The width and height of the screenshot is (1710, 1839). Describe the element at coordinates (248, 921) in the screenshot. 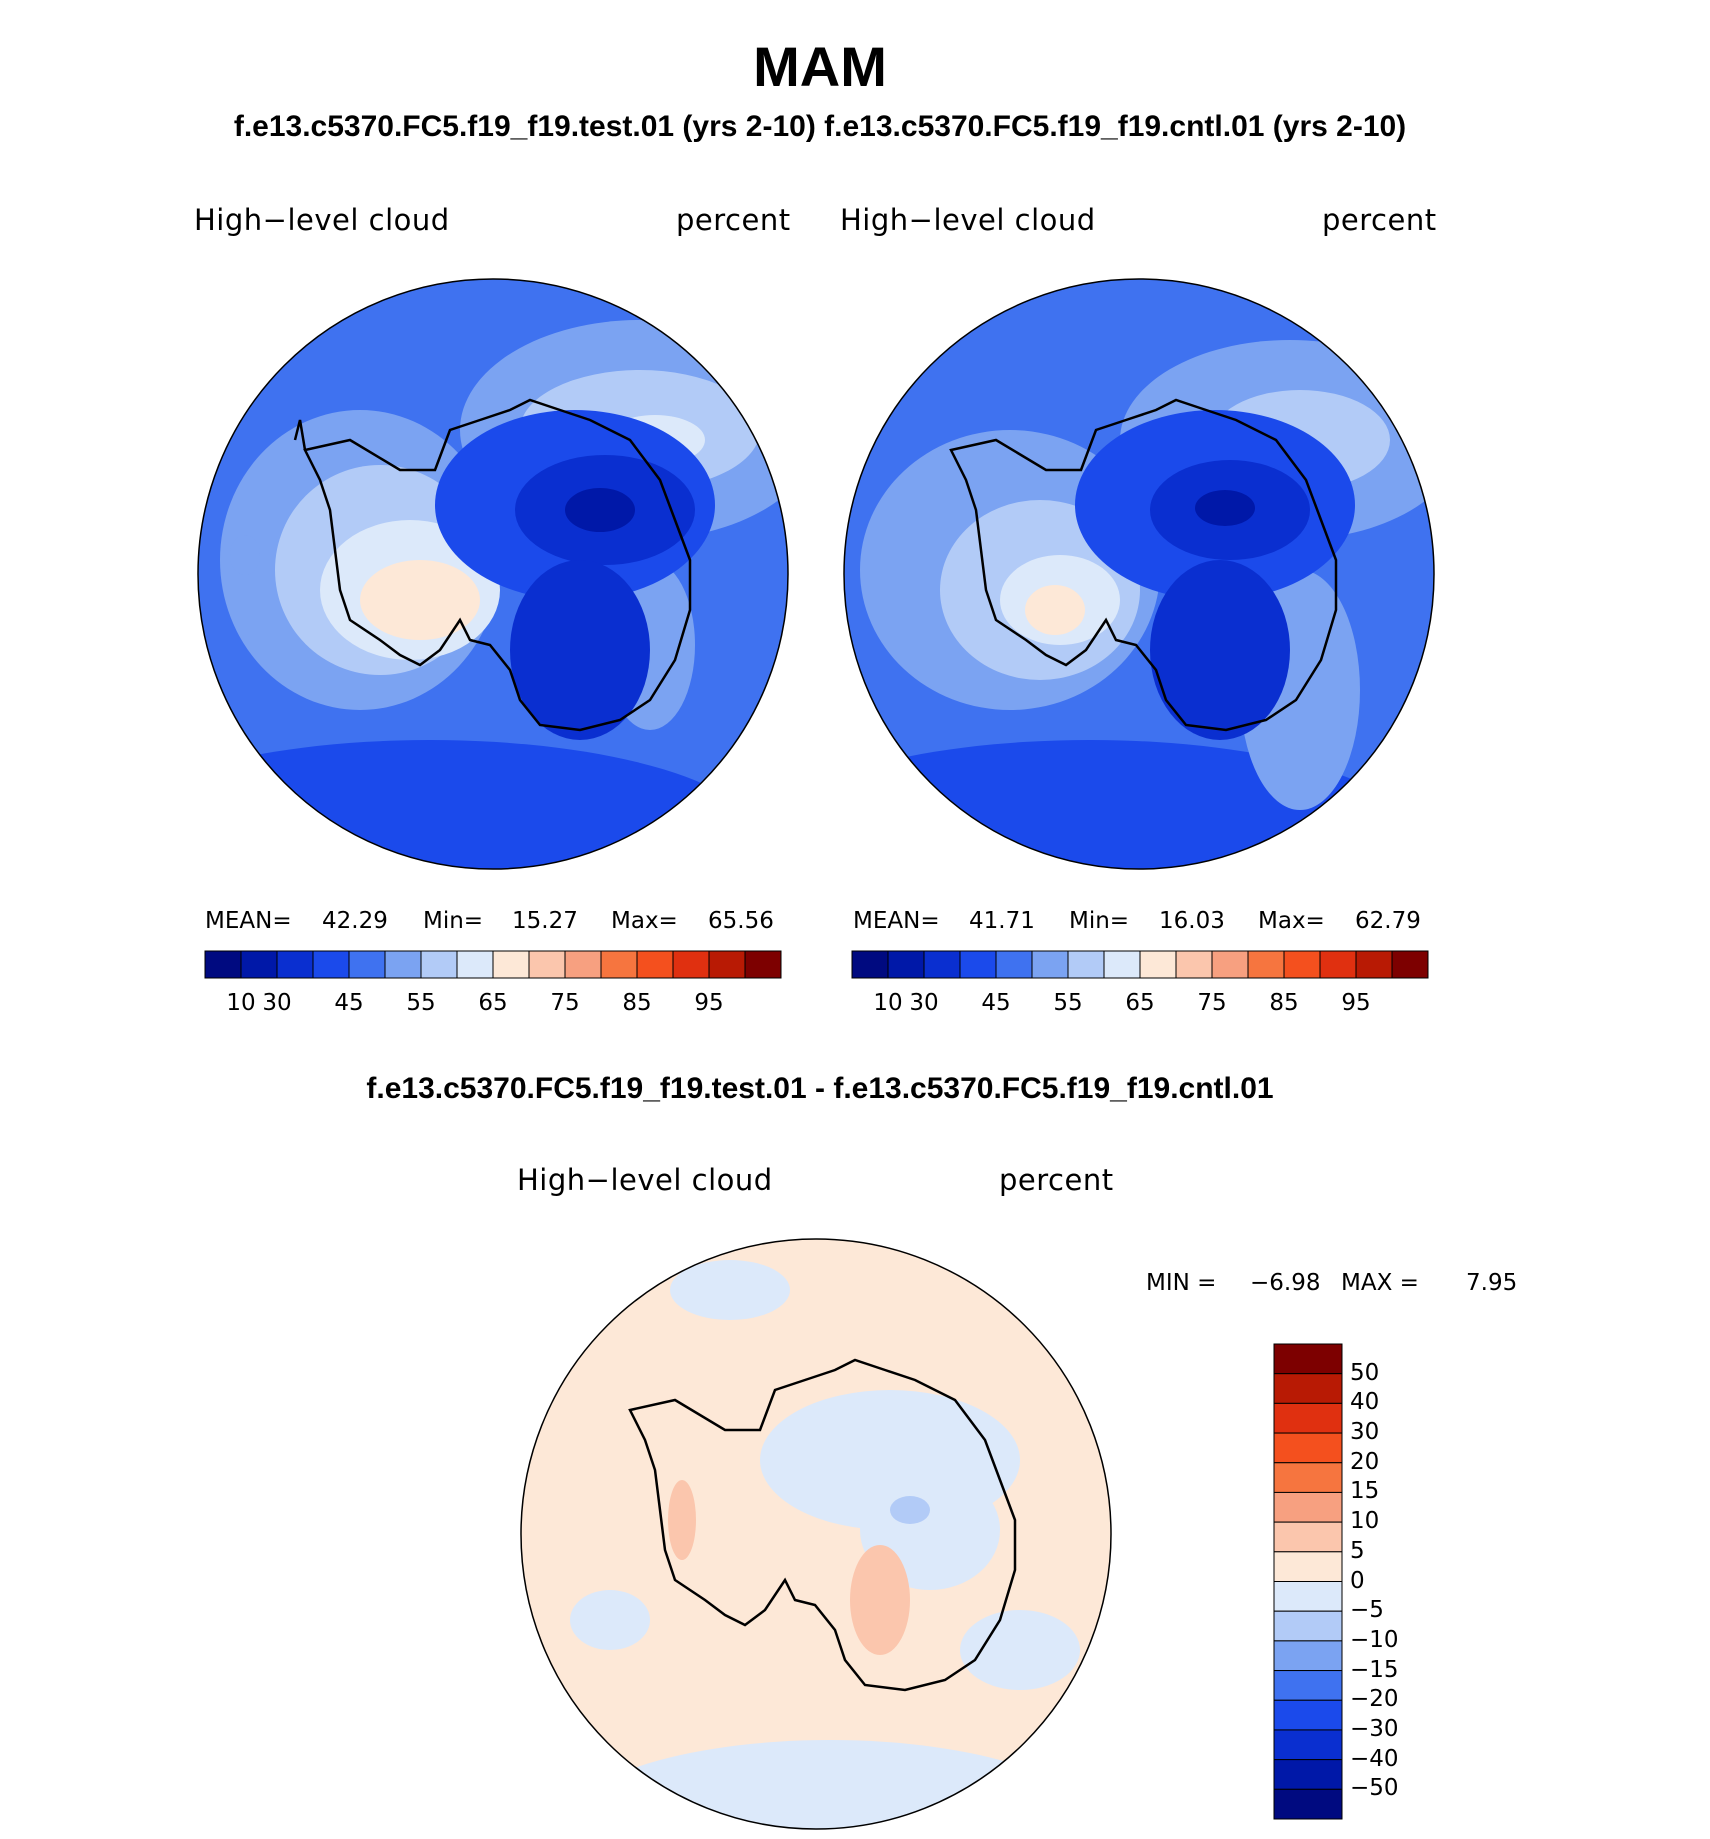

I see `test-mean-label: MEAN=` at that location.